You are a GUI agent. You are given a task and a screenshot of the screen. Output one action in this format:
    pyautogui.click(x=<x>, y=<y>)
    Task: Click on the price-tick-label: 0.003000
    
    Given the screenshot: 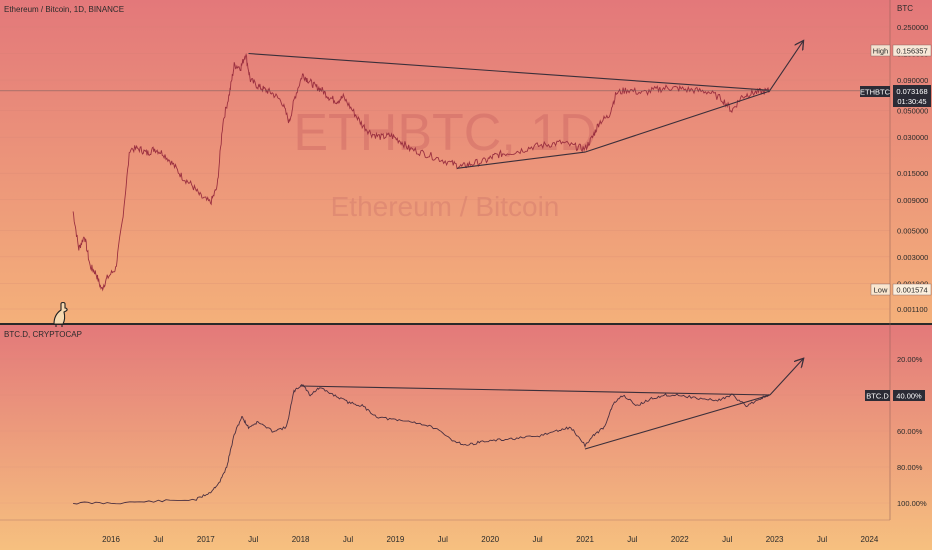 What is the action you would take?
    pyautogui.click(x=912, y=257)
    